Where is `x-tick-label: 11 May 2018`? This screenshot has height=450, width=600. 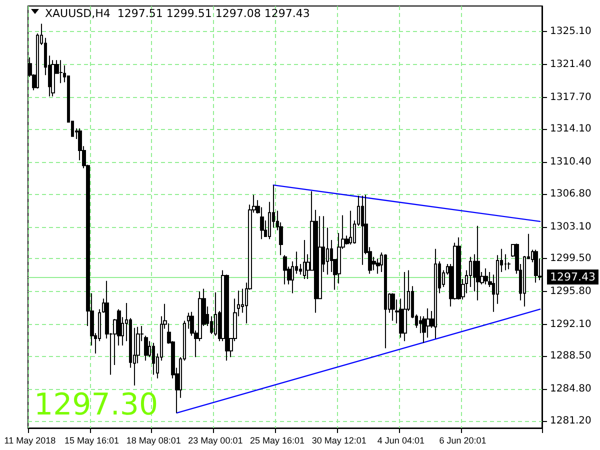 x-tick-label: 11 May 2018 is located at coordinates (30, 441).